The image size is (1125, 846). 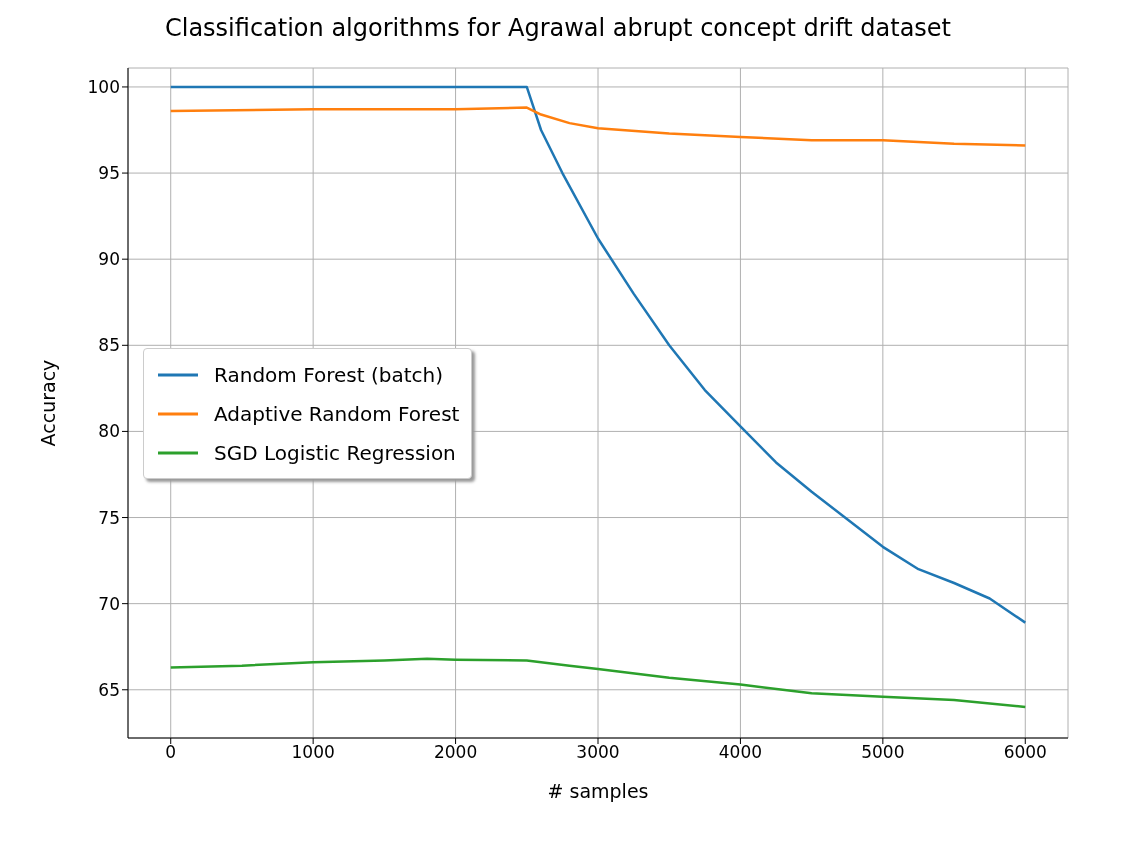 I want to click on legend-label: Adaptive Random Forest, so click(x=337, y=413).